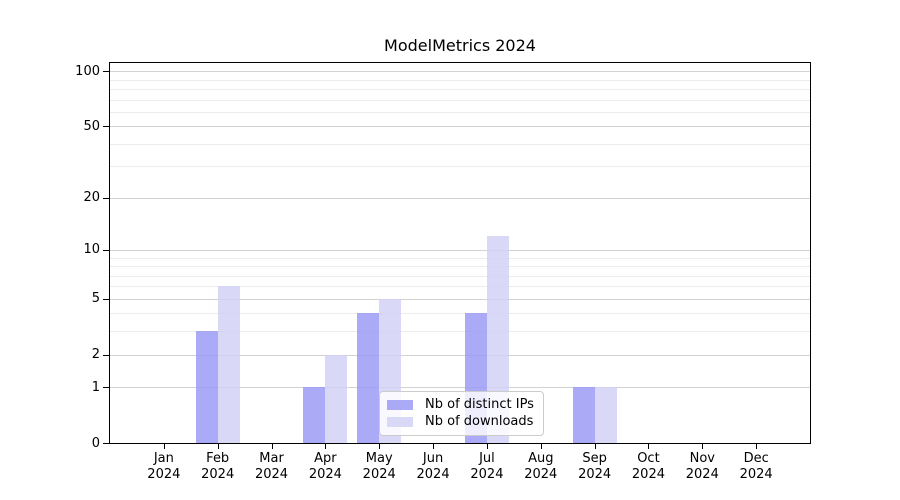  I want to click on x-tick-label: Feb 2024, so click(218, 466).